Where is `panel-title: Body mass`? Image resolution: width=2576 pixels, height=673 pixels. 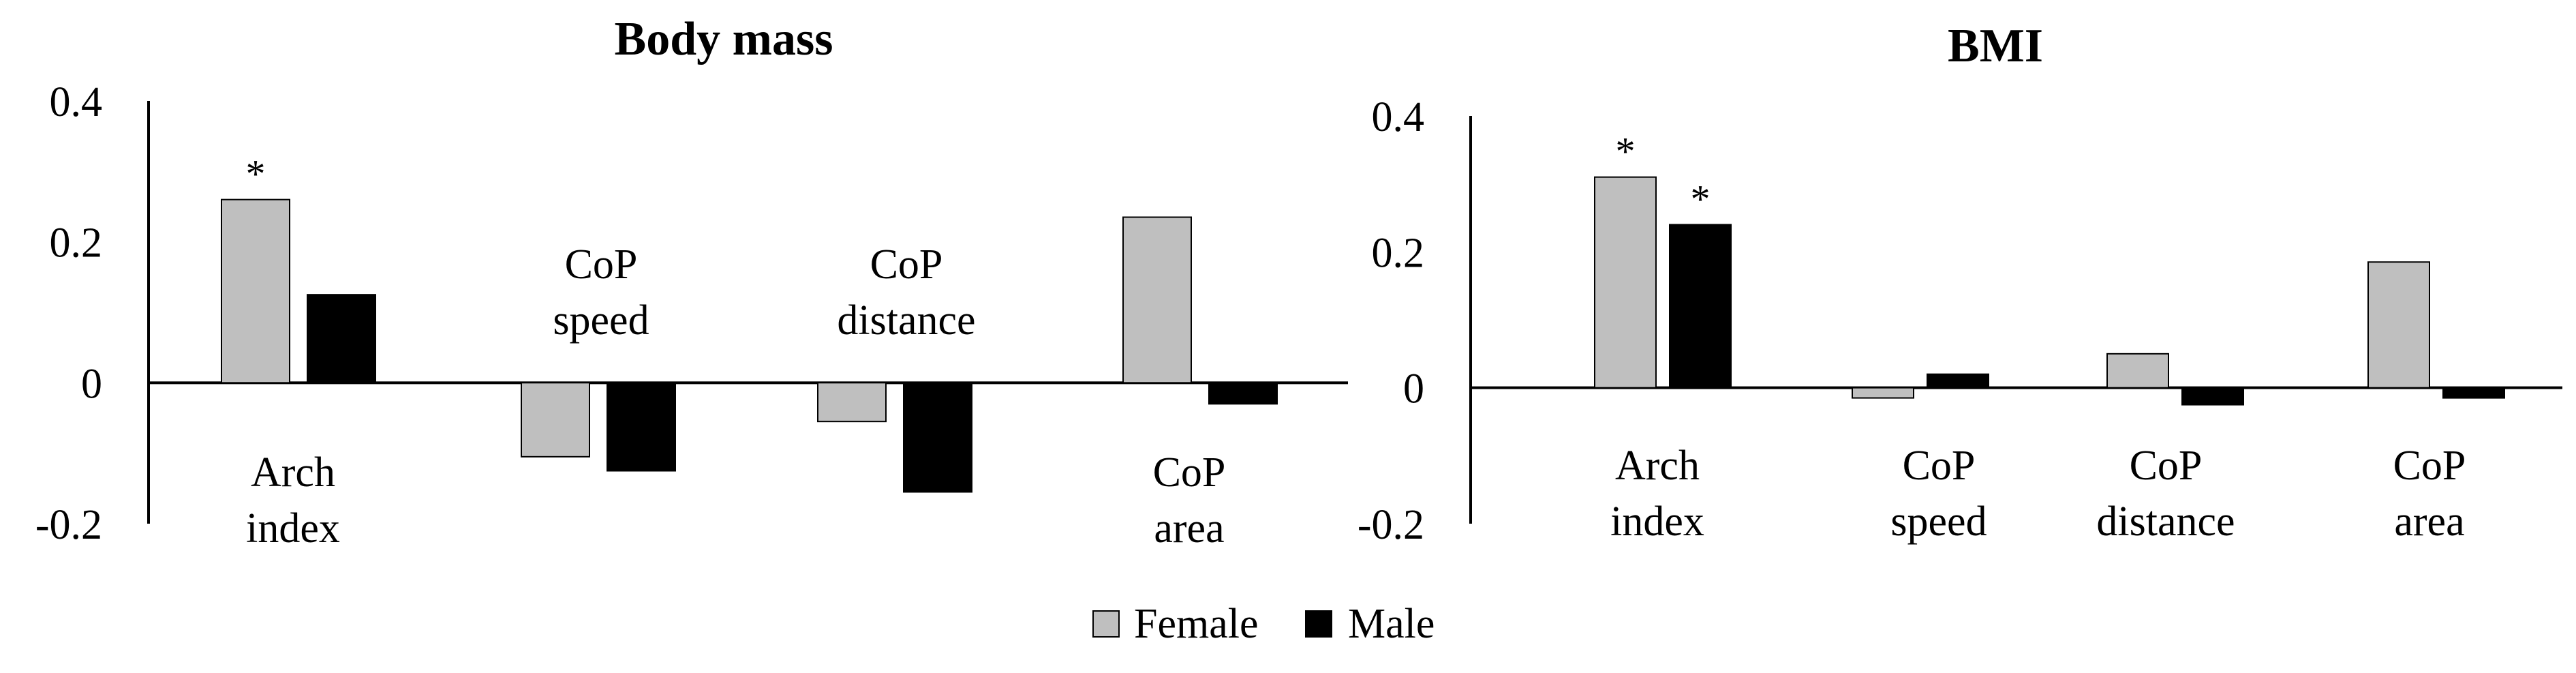
panel-title: Body mass is located at coordinates (724, 39).